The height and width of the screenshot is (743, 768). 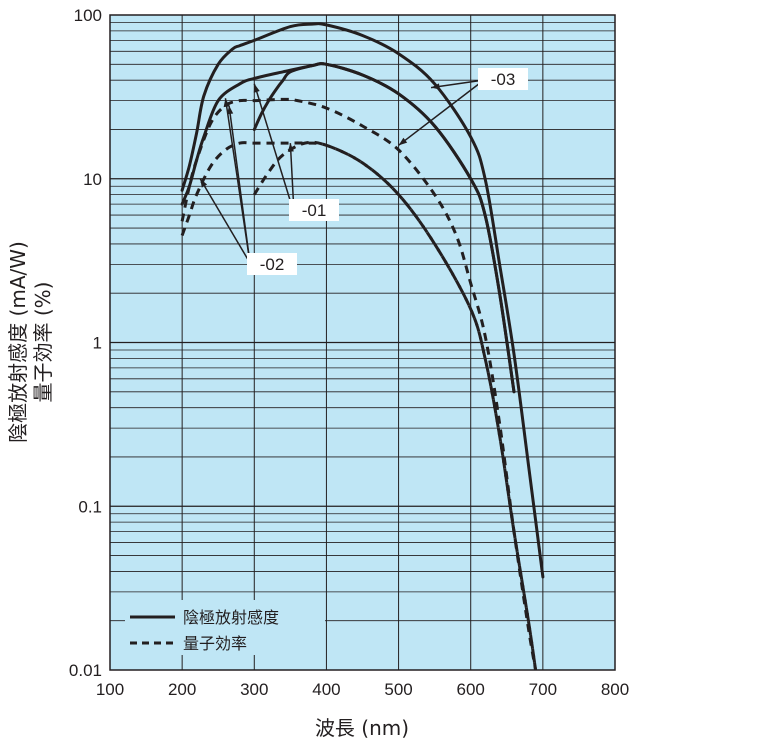 I want to click on x-tick-labels: 100 200 300 400 500 600 700 800, so click(x=362, y=689).